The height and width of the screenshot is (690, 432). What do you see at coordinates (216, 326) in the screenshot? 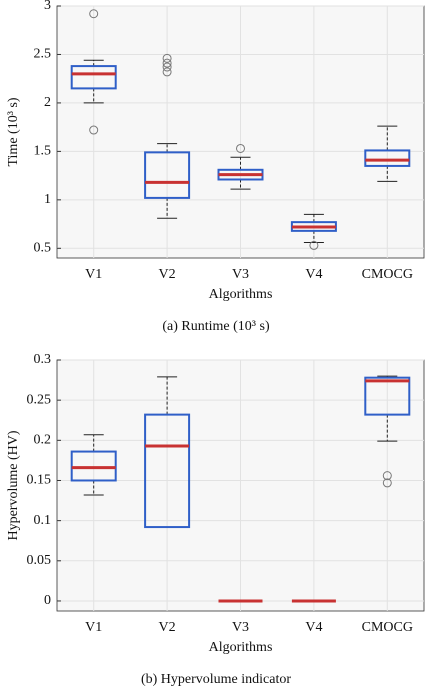
I see `caption: (a) Runtime (10³ s)` at bounding box center [216, 326].